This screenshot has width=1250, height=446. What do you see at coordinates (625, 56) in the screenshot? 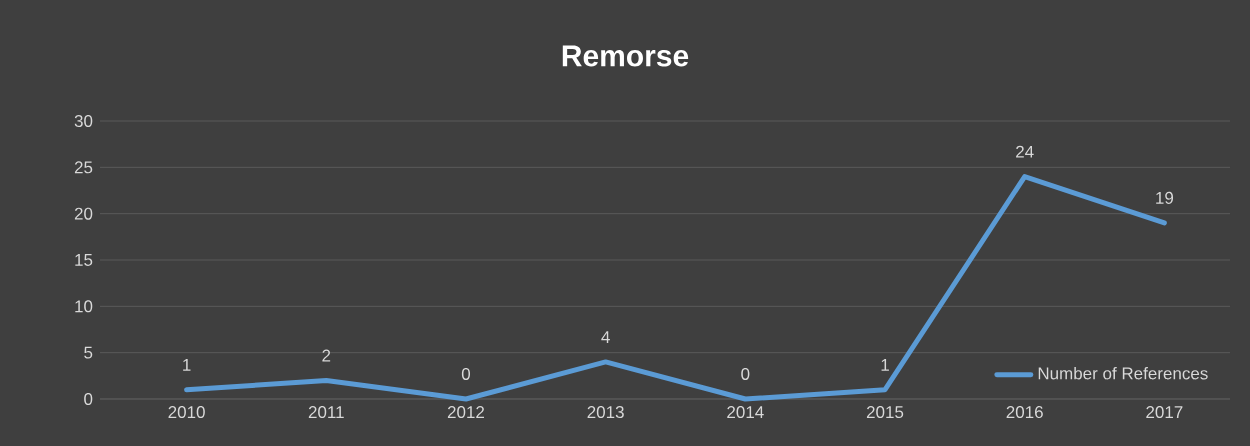
I see `chart-title: Remorse` at bounding box center [625, 56].